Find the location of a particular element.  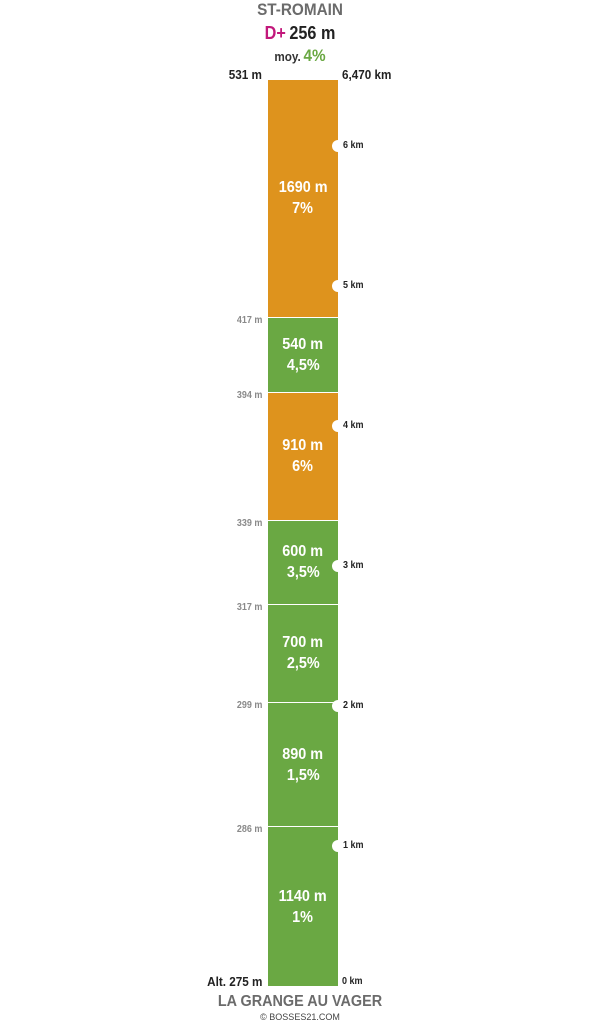

altitude-label: 417 m is located at coordinates (249, 320).